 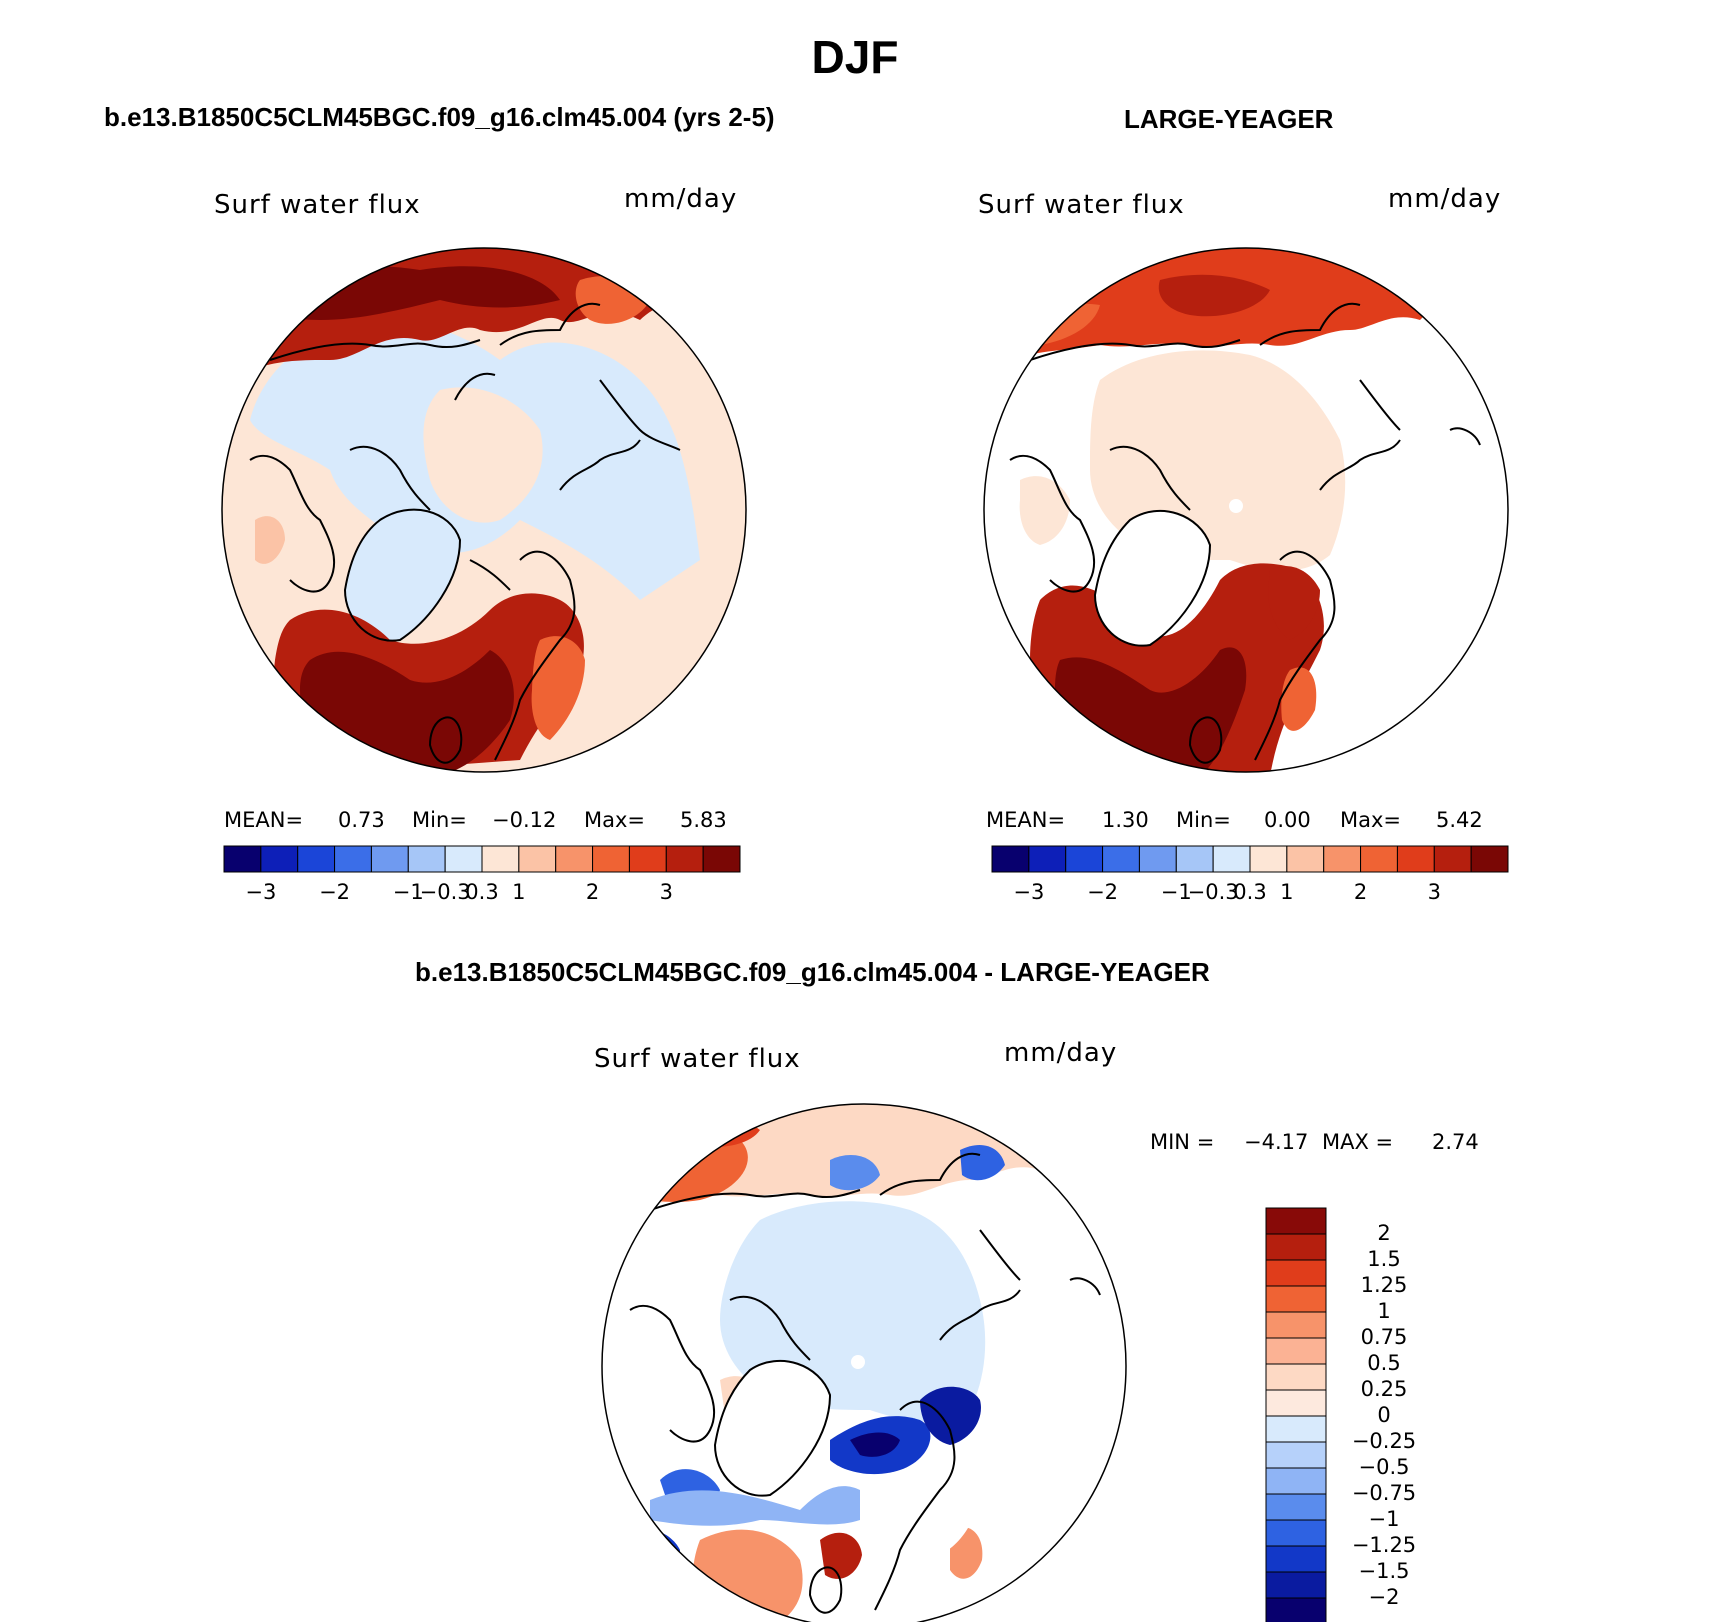 I want to click on panel2-heading: LARGE-YEAGER, so click(x=1229, y=119).